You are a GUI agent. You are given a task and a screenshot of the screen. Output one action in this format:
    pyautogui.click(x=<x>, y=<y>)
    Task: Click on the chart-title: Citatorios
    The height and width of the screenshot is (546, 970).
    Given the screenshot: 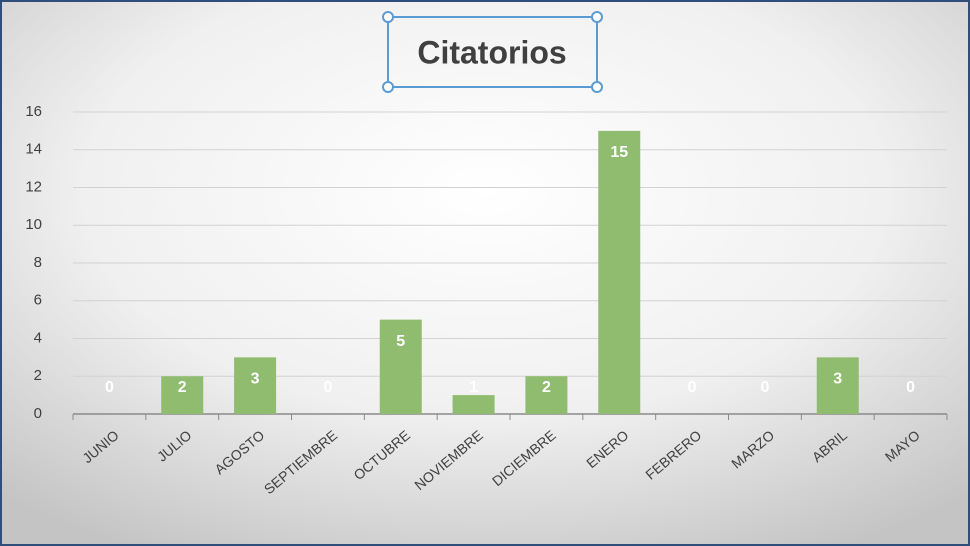 What is the action you would take?
    pyautogui.click(x=491, y=52)
    